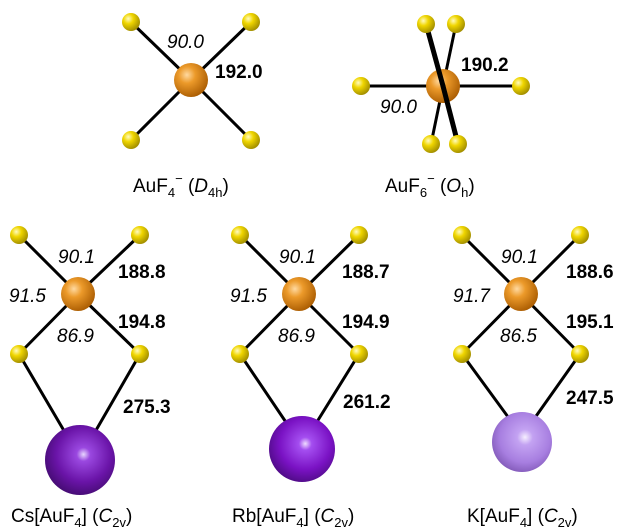  I want to click on molecule-caption: Cs[AuF4] (C2v), so click(71, 517).